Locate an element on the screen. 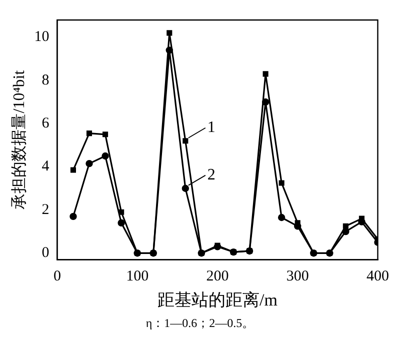  text: η：1—0.6；2—0.5。 is located at coordinates (200, 323).